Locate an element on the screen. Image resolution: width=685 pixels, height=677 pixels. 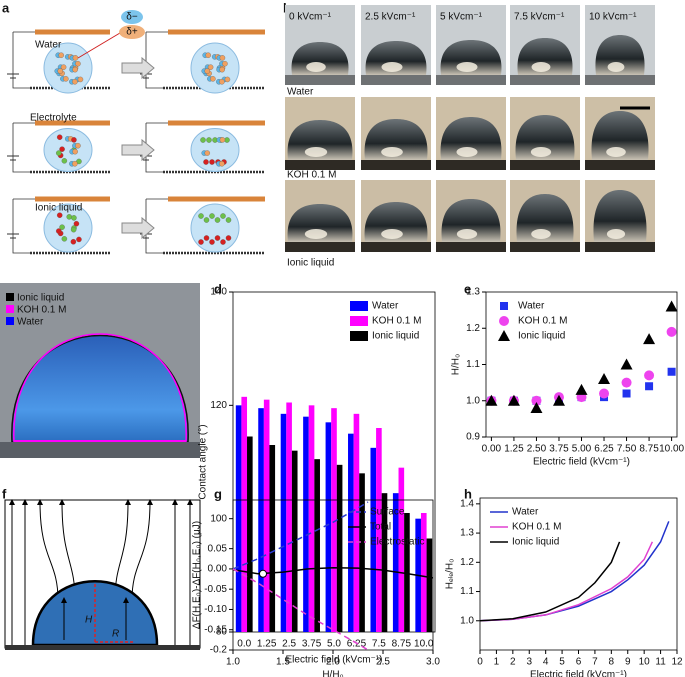
droplet-photo is located at coordinates (471, 220).